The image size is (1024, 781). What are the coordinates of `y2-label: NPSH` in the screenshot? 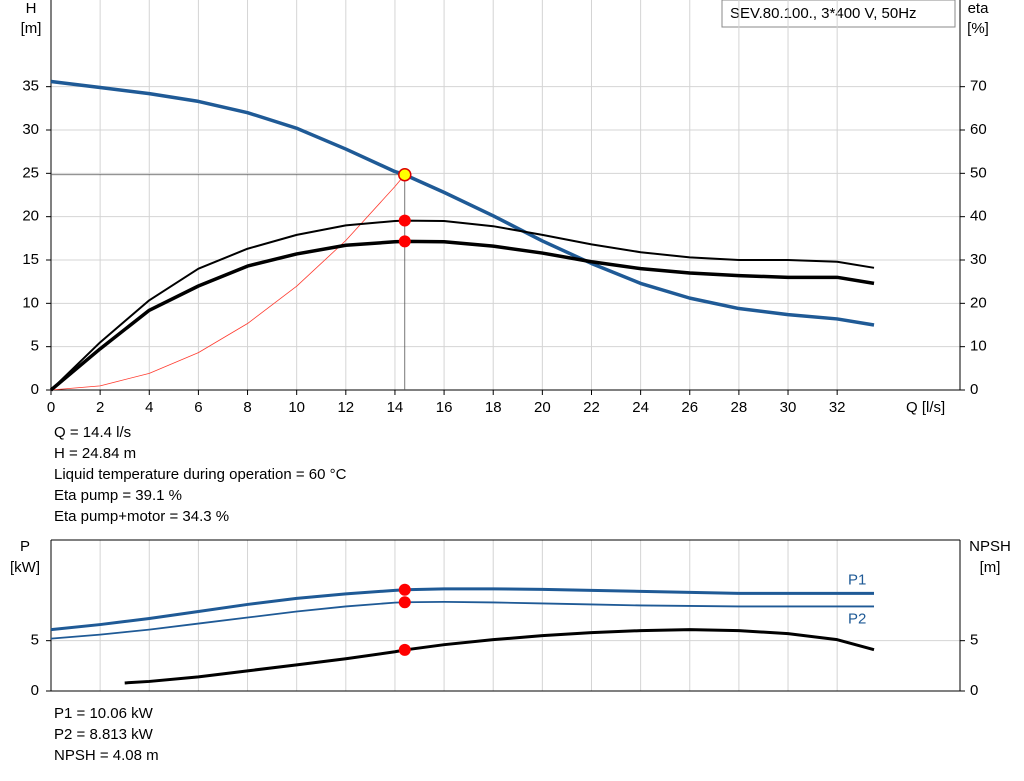 It's located at (990, 546).